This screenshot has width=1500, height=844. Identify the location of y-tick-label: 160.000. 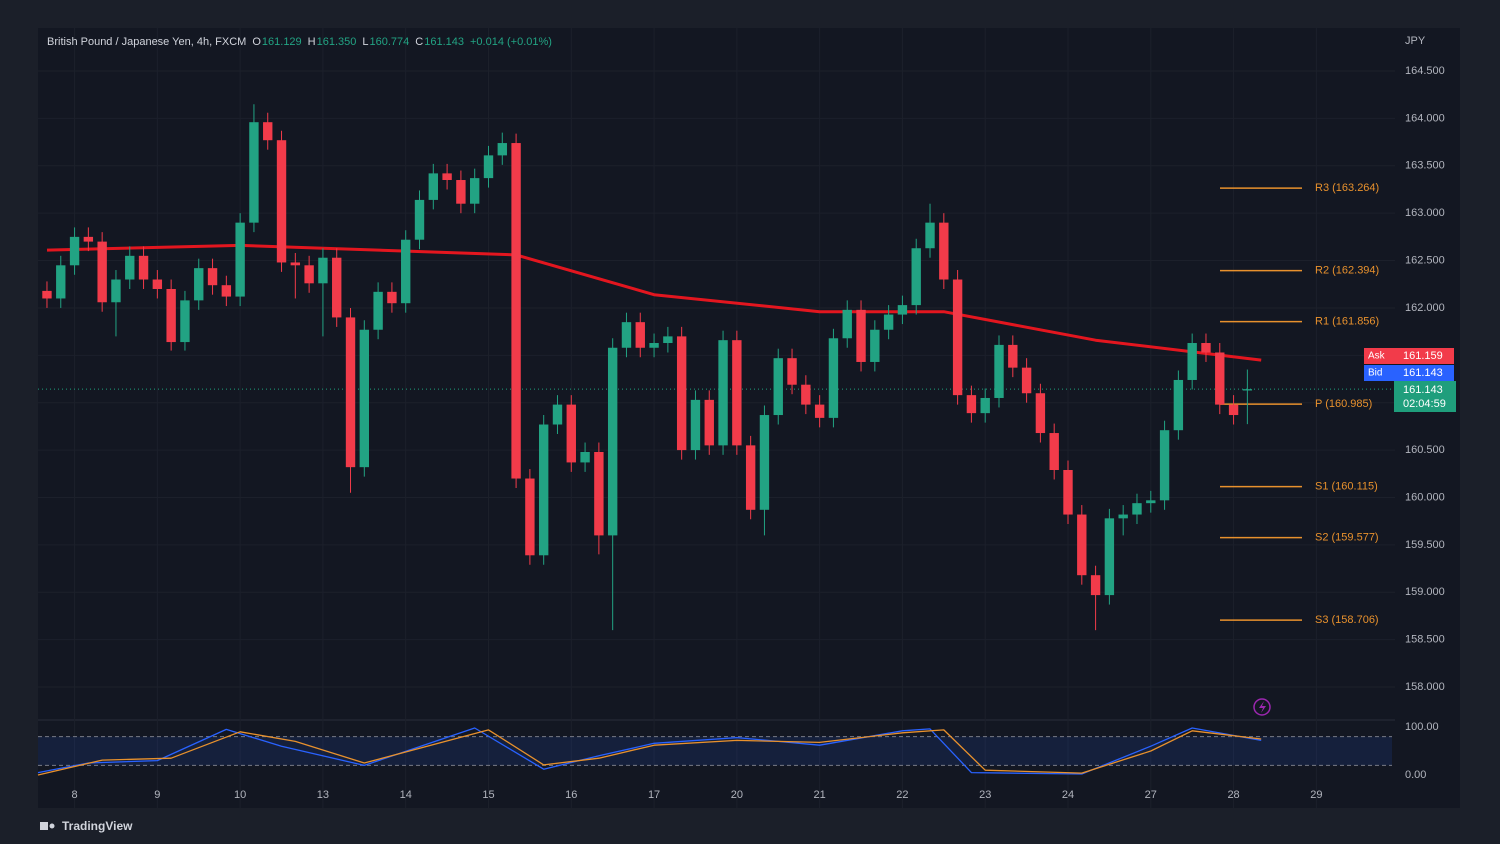
(1425, 497).